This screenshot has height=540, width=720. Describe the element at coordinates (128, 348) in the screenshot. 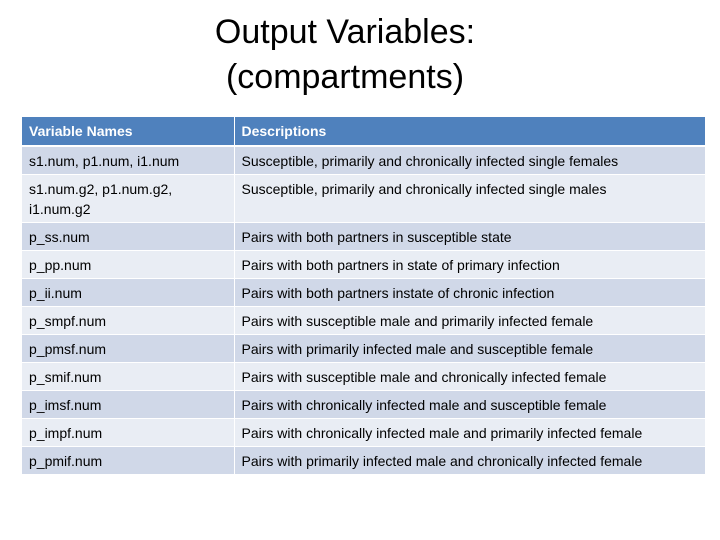

I see `variable-name-cell: p_pmsf.num` at that location.